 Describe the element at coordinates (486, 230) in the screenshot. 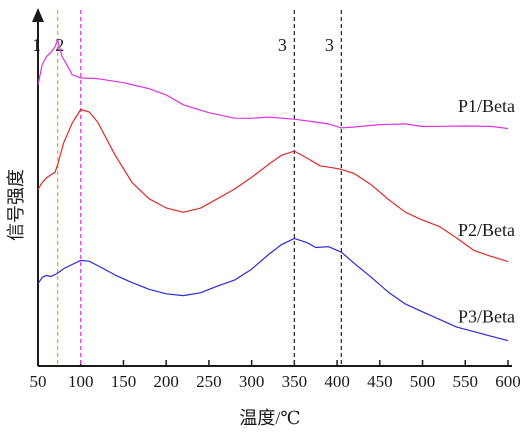

I see `series-label: P2/Beta` at that location.